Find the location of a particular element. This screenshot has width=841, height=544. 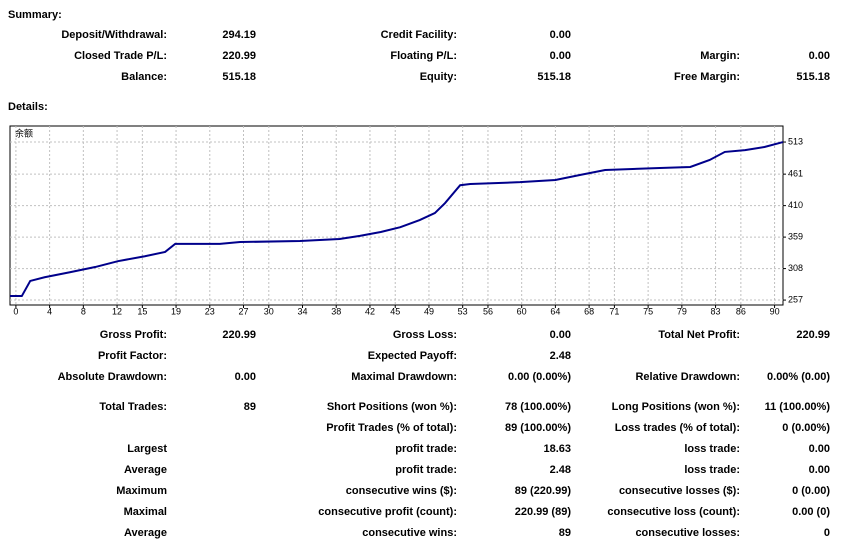

x-tick-label: 53 is located at coordinates (463, 311).